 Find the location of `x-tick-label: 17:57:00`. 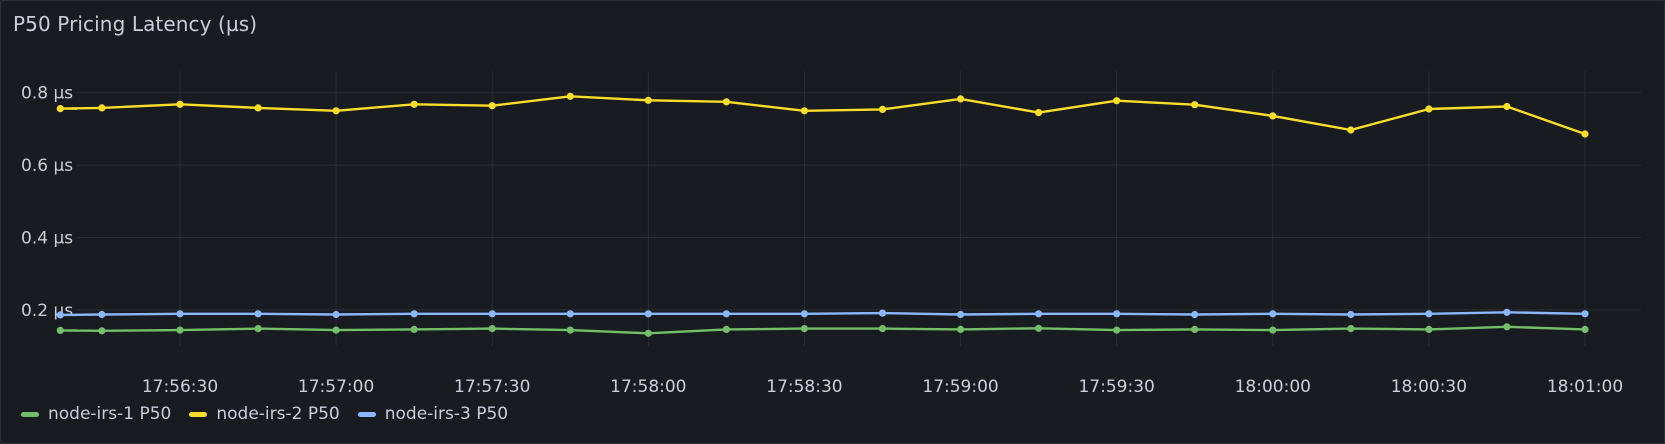

x-tick-label: 17:57:00 is located at coordinates (336, 387).